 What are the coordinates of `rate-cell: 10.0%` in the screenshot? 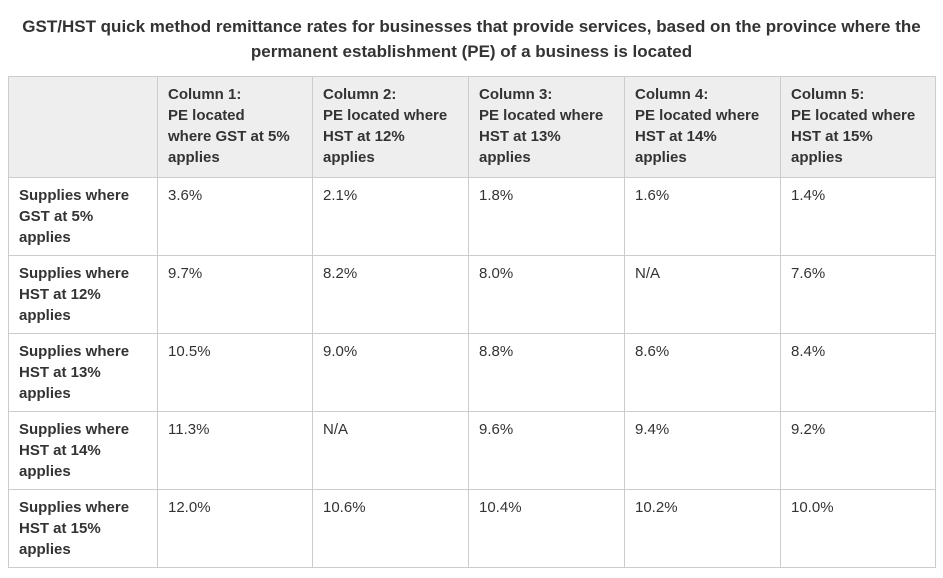 It's located at (858, 528).